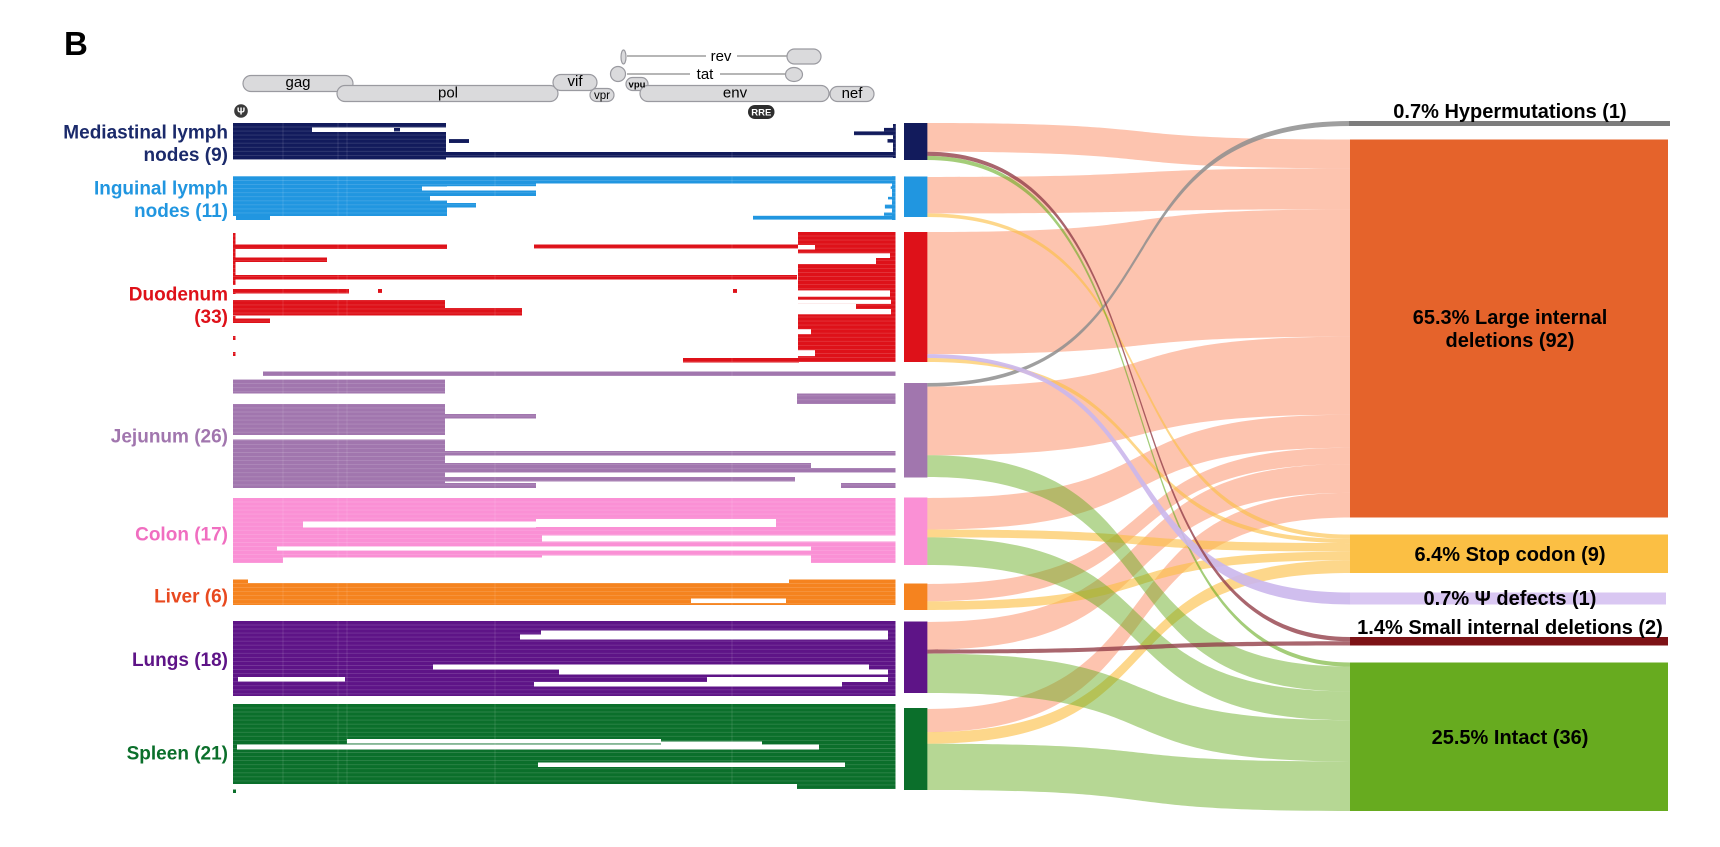 This screenshot has width=1720, height=847. Describe the element at coordinates (576, 81) in the screenshot. I see `svg-text: vif` at that location.